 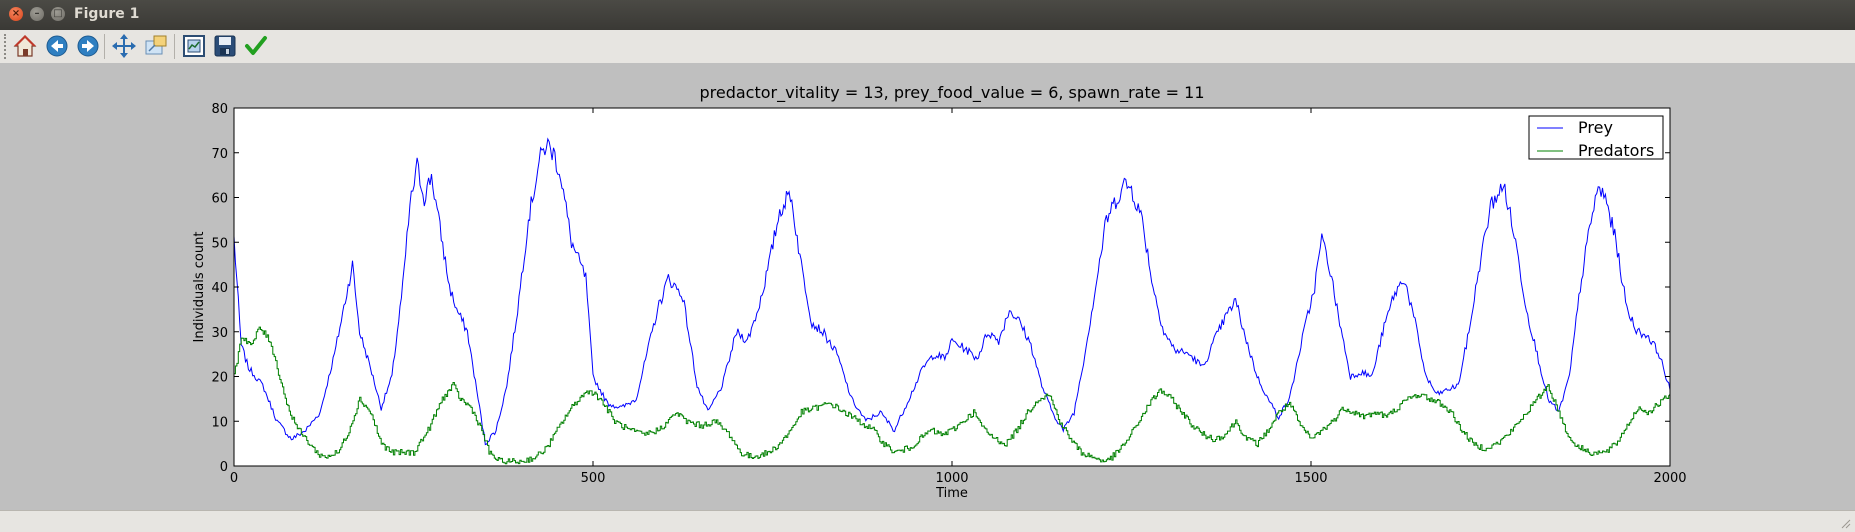 I want to click on close-window-button: ×, so click(x=16, y=14).